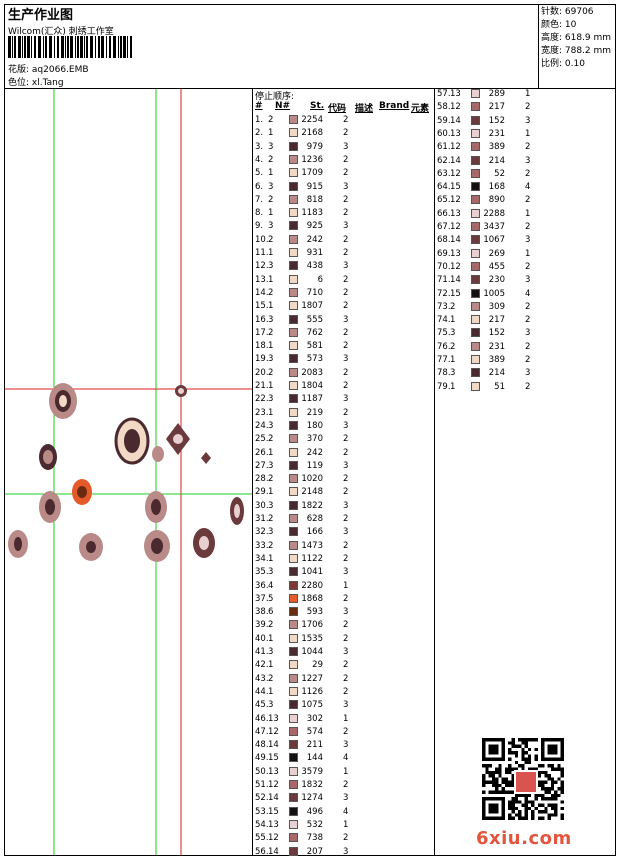 Image resolution: width=620 pixels, height=860 pixels. What do you see at coordinates (314, 186) in the screenshot?
I see `stitch-count: 915` at bounding box center [314, 186].